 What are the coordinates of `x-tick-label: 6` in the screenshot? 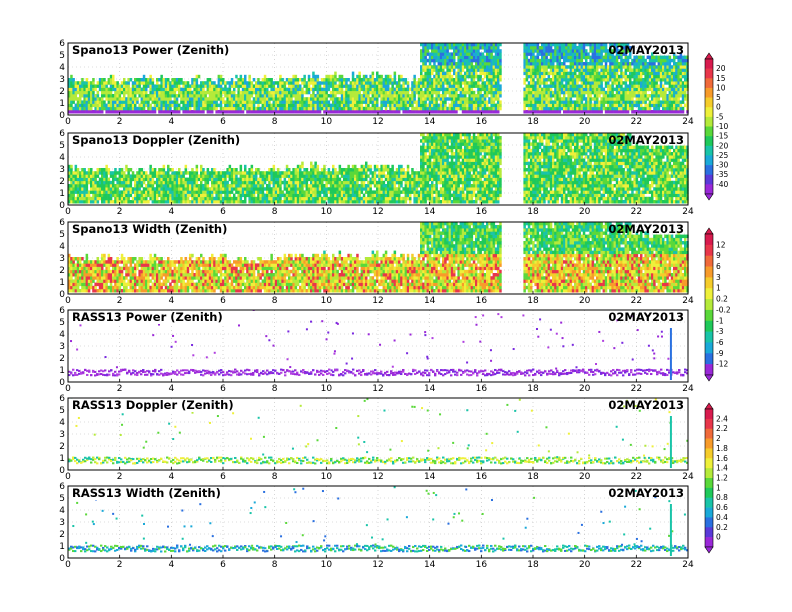 It's located at (223, 122).